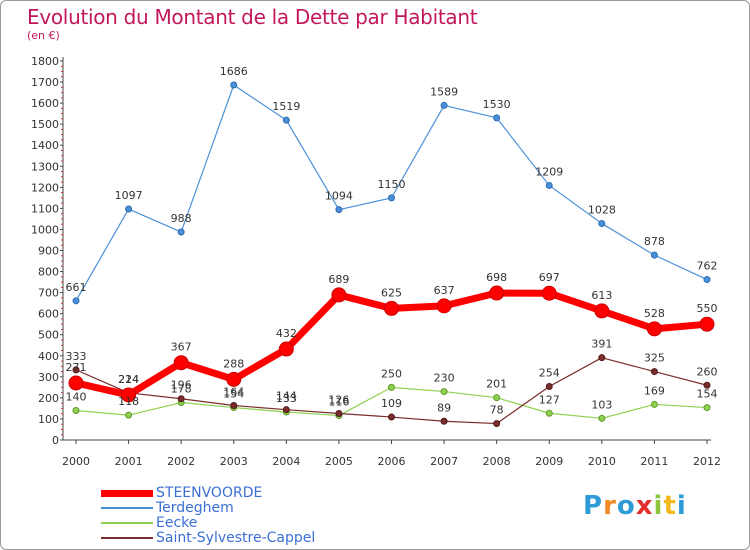  Describe the element at coordinates (181, 461) in the screenshot. I see `x-tick-label: 2002` at that location.